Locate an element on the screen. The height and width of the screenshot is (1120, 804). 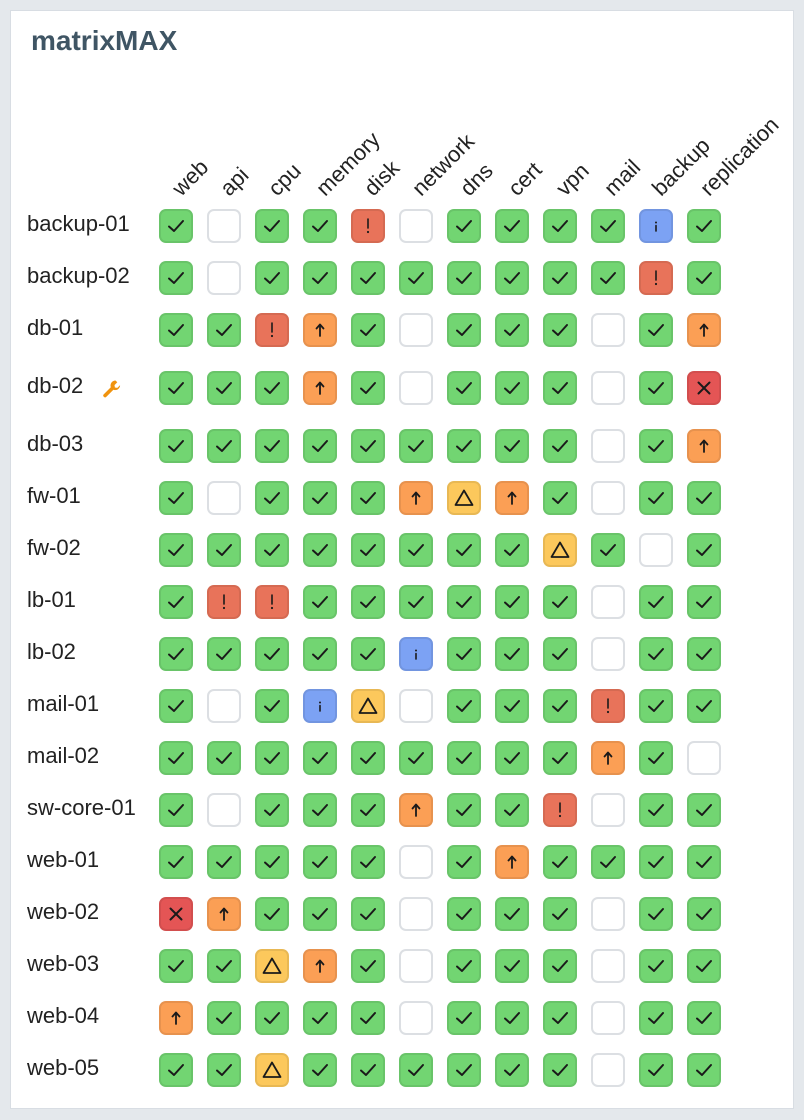
status-cell-backup-02-api is located at coordinates (224, 278).